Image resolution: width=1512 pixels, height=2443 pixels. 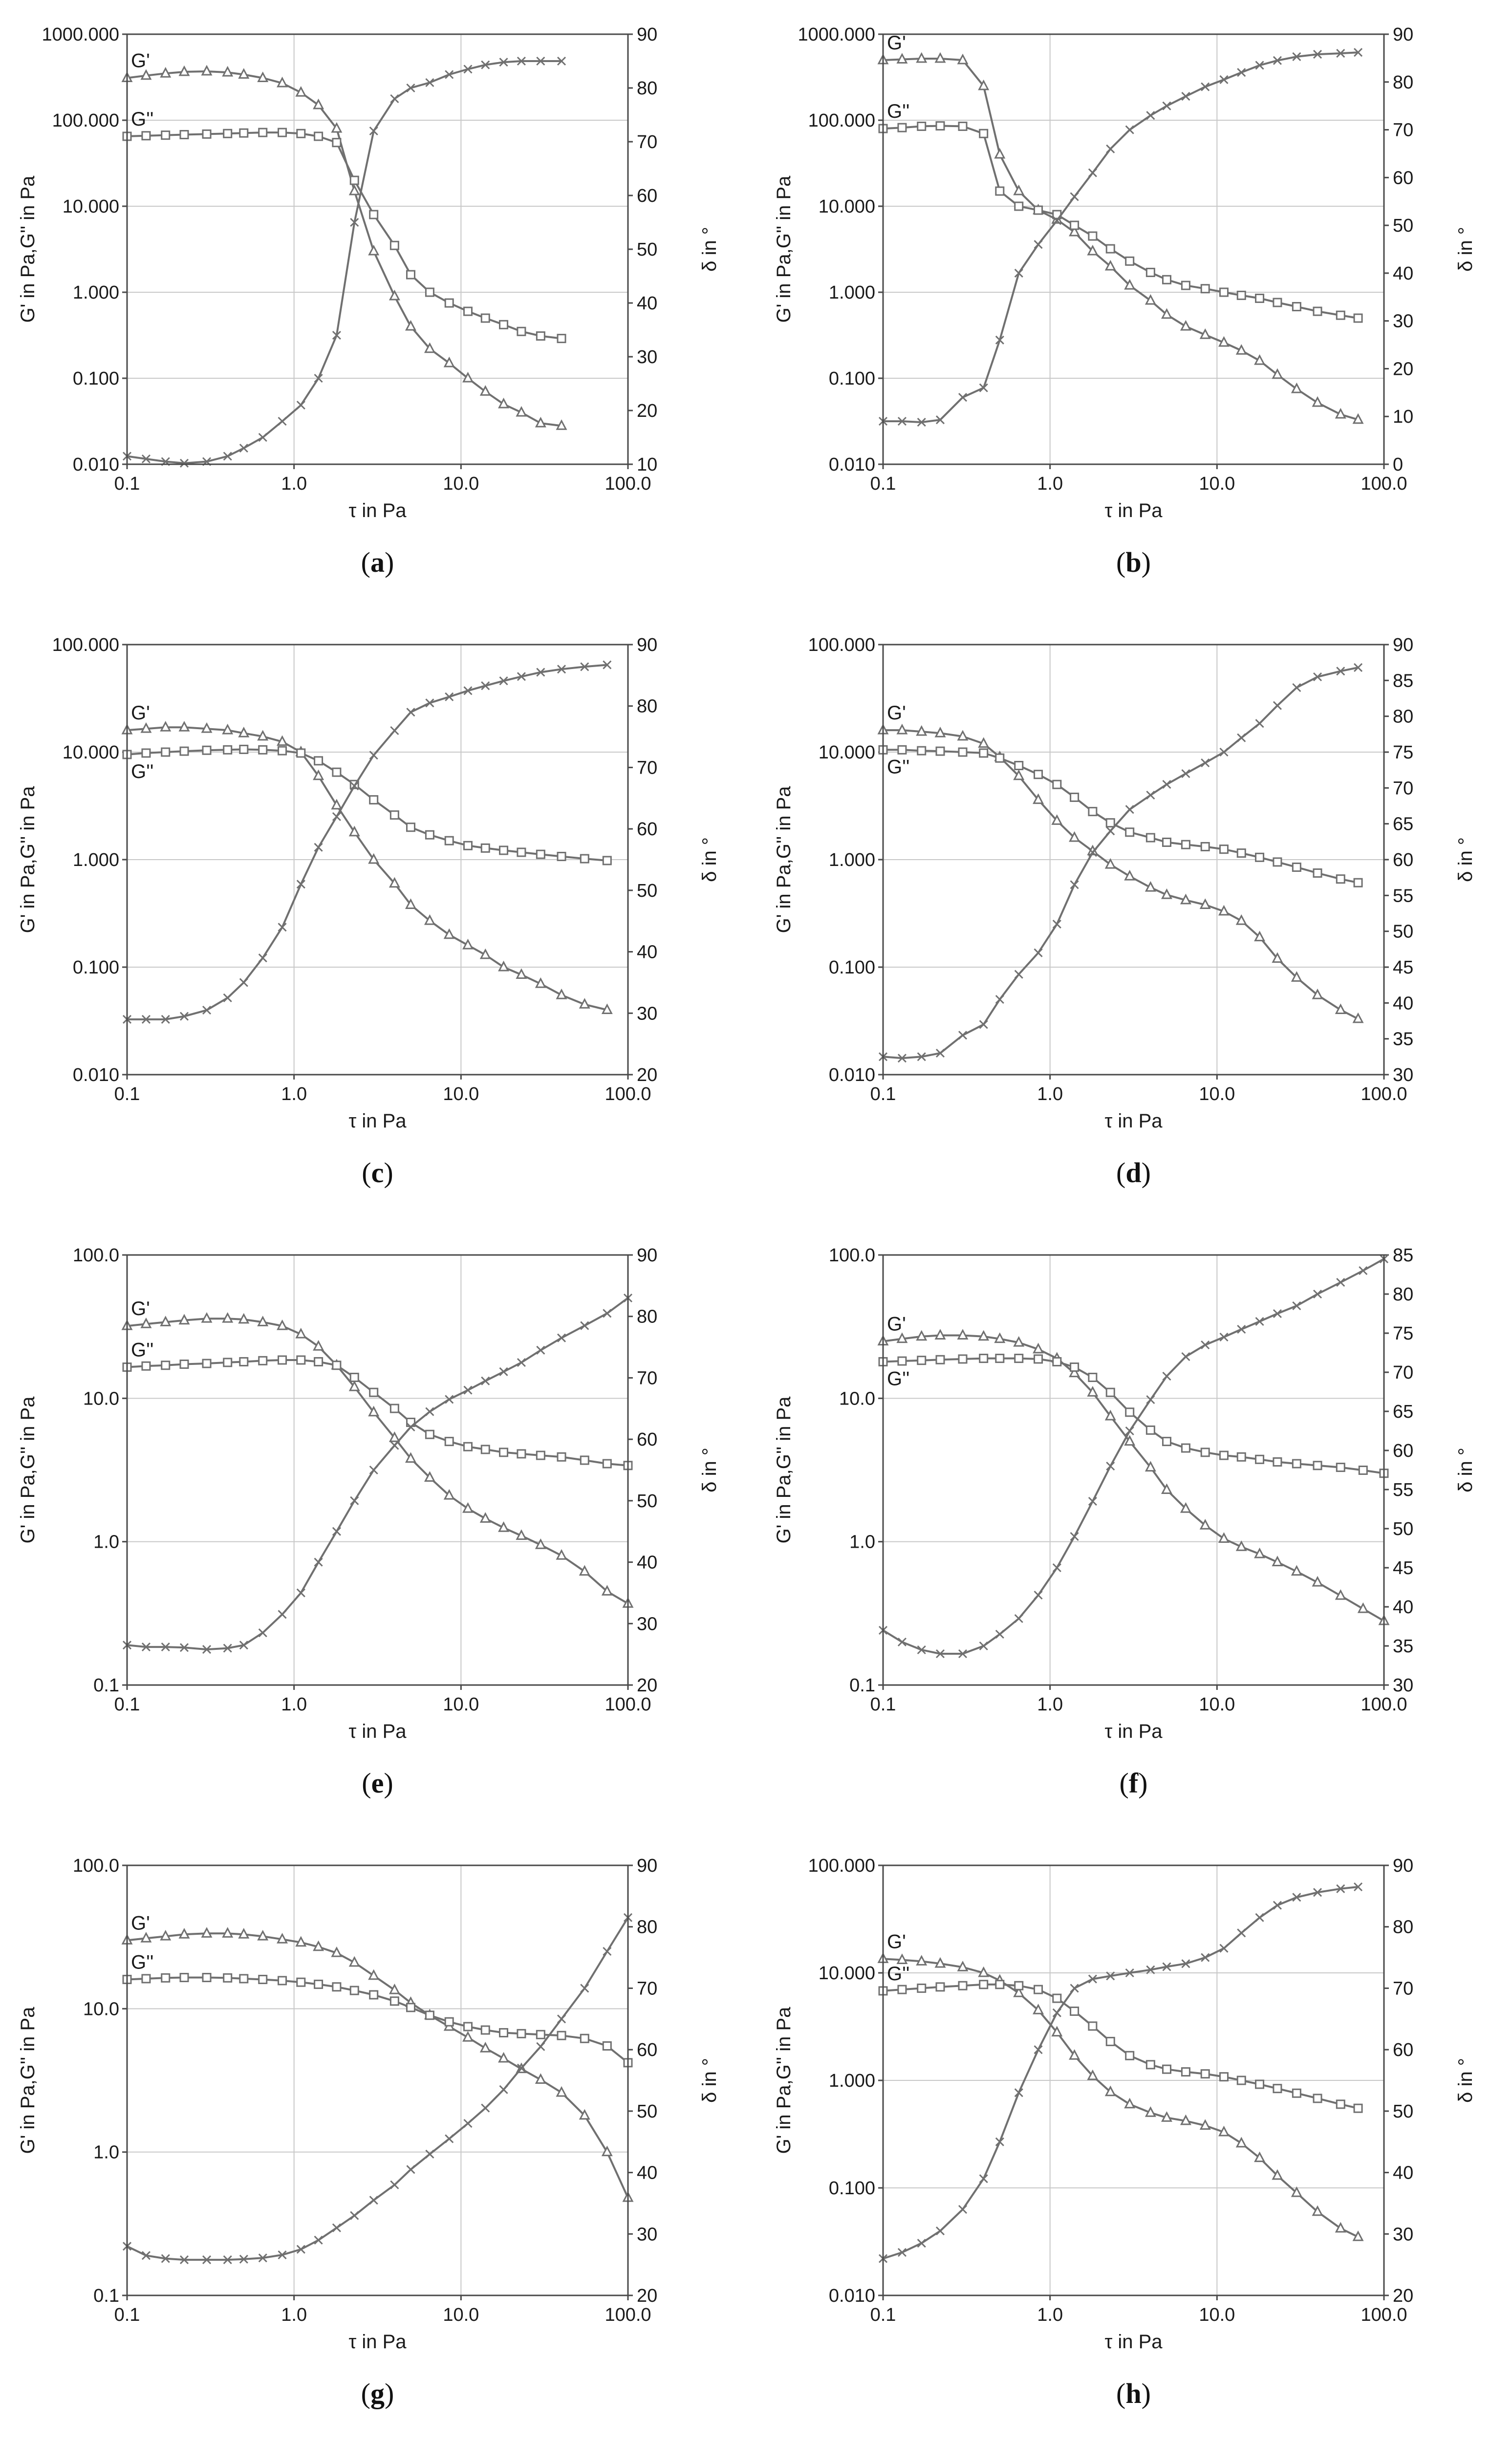 I want to click on y2-tick-label: 90, so click(x=647, y=1255).